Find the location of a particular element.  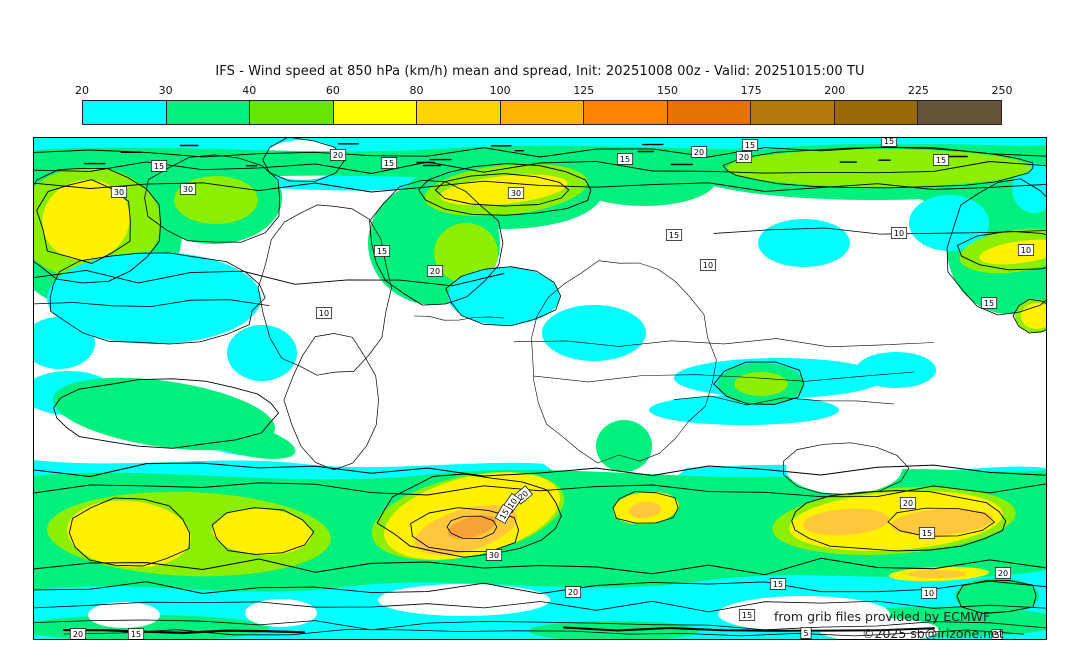

colorbar-tick-label: 40 is located at coordinates (249, 90).